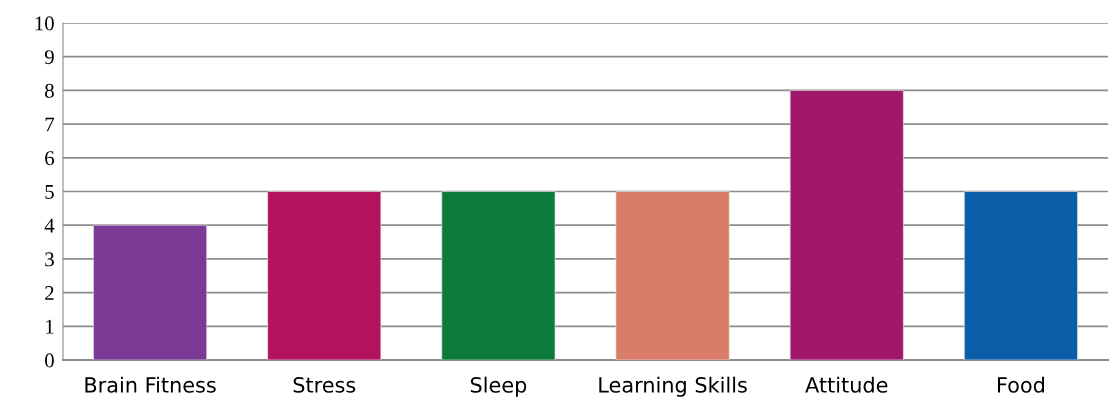 This screenshot has width=1112, height=414. Describe the element at coordinates (150, 384) in the screenshot. I see `x-tick-label: Brain Fitness` at that location.